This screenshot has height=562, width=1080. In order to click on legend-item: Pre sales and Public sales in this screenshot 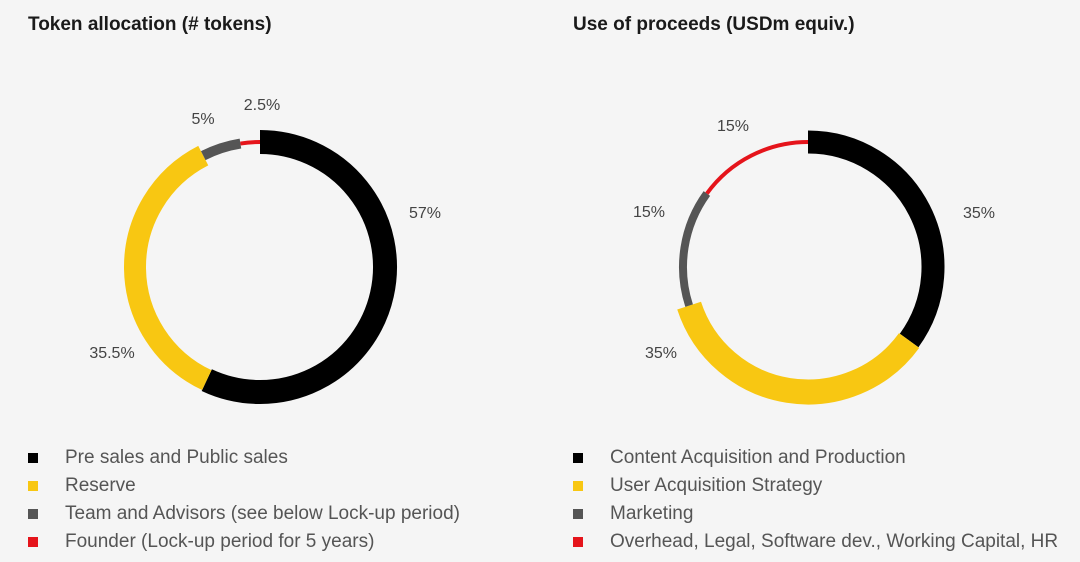, I will do `click(244, 458)`.